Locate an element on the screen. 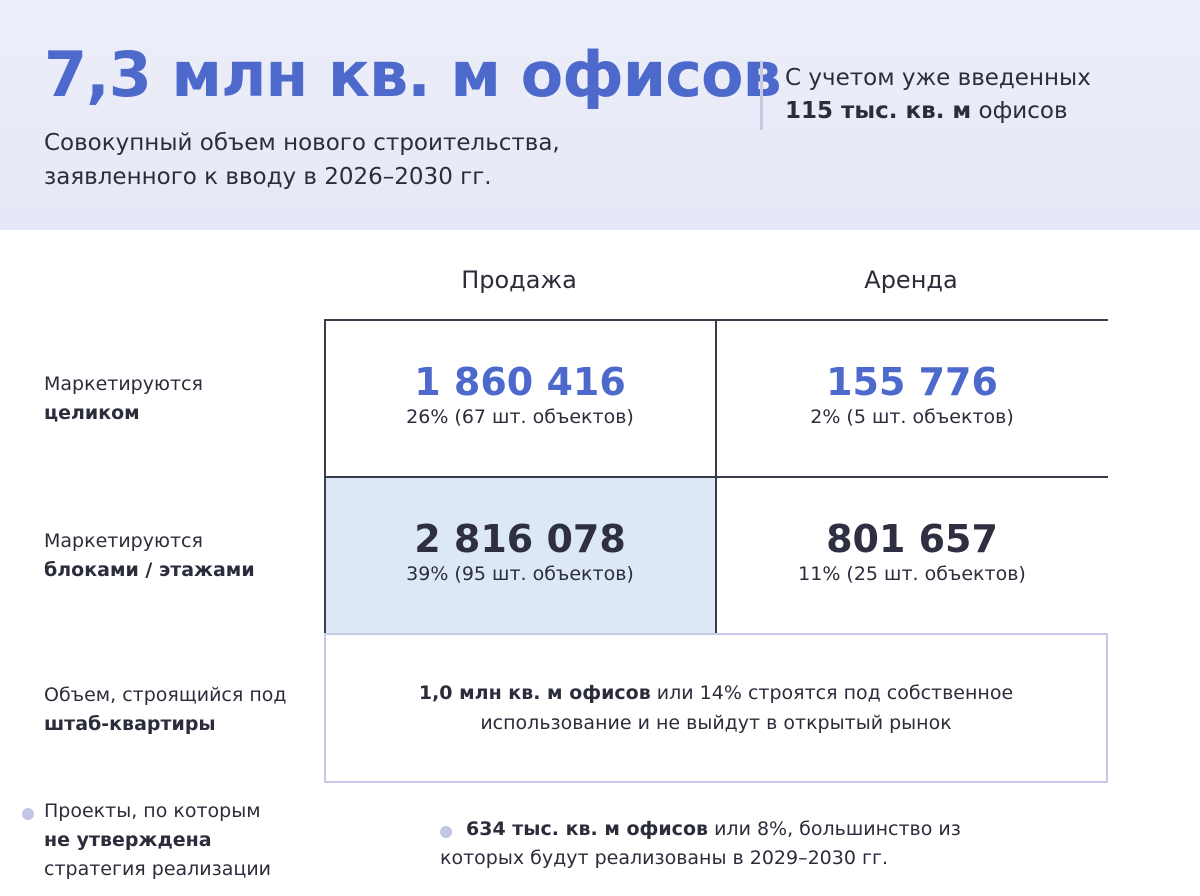 Image resolution: width=1200 pixels, height=896 pixels. sub-blocks-rent: 11% (25 шт. объектов) is located at coordinates (912, 574).